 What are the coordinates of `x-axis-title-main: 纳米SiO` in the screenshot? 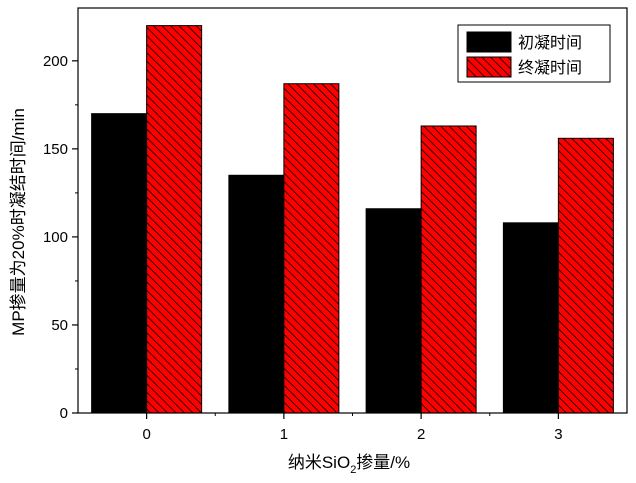 It's located at (319, 462).